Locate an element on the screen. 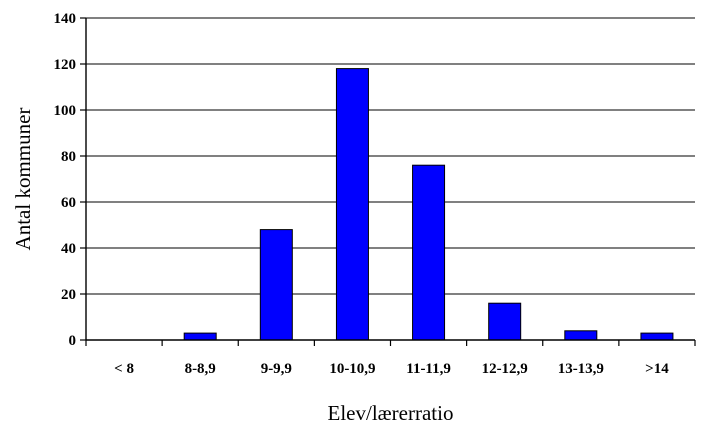  x-tick-label: 12-12,9 is located at coordinates (505, 369).